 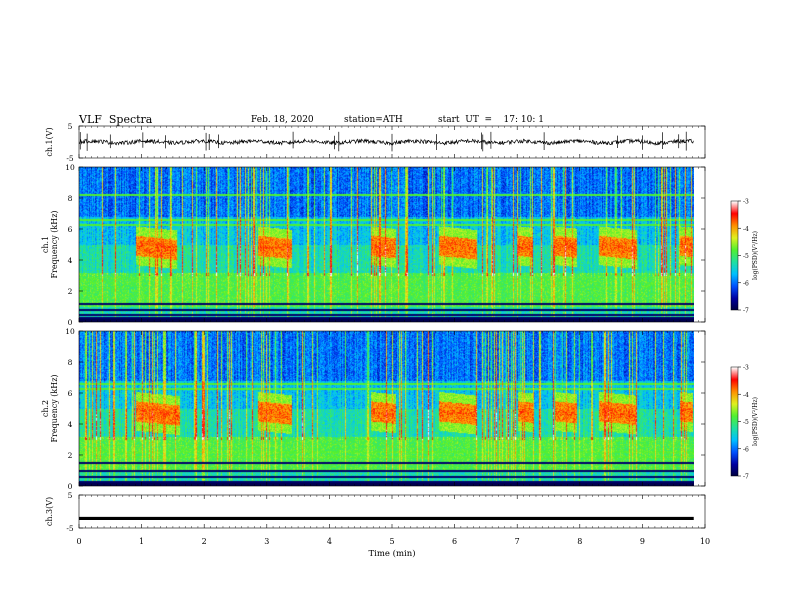 I want to click on x-tick-label: 9, so click(x=642, y=541).